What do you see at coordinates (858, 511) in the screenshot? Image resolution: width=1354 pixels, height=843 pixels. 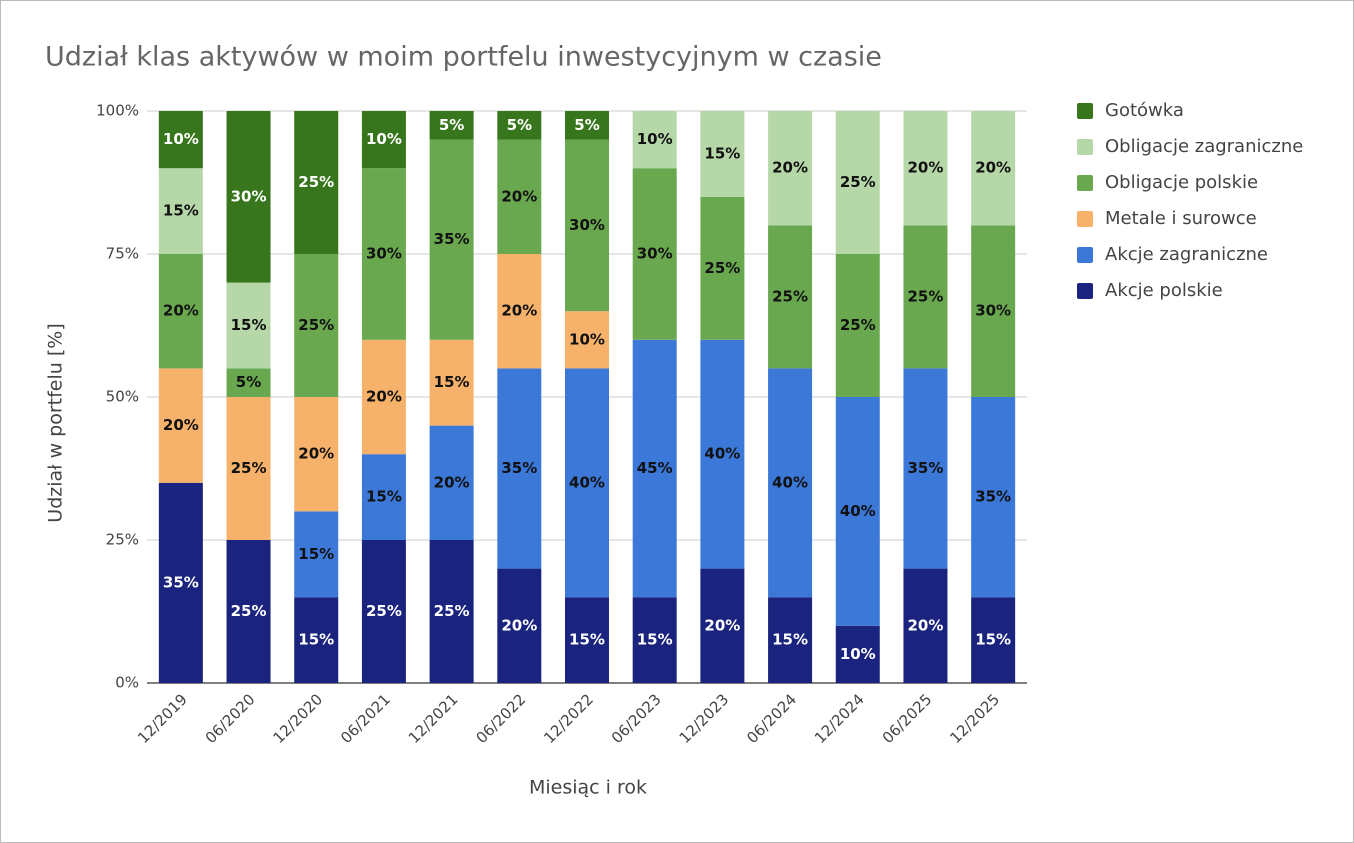 I see `data-label: 40%` at bounding box center [858, 511].